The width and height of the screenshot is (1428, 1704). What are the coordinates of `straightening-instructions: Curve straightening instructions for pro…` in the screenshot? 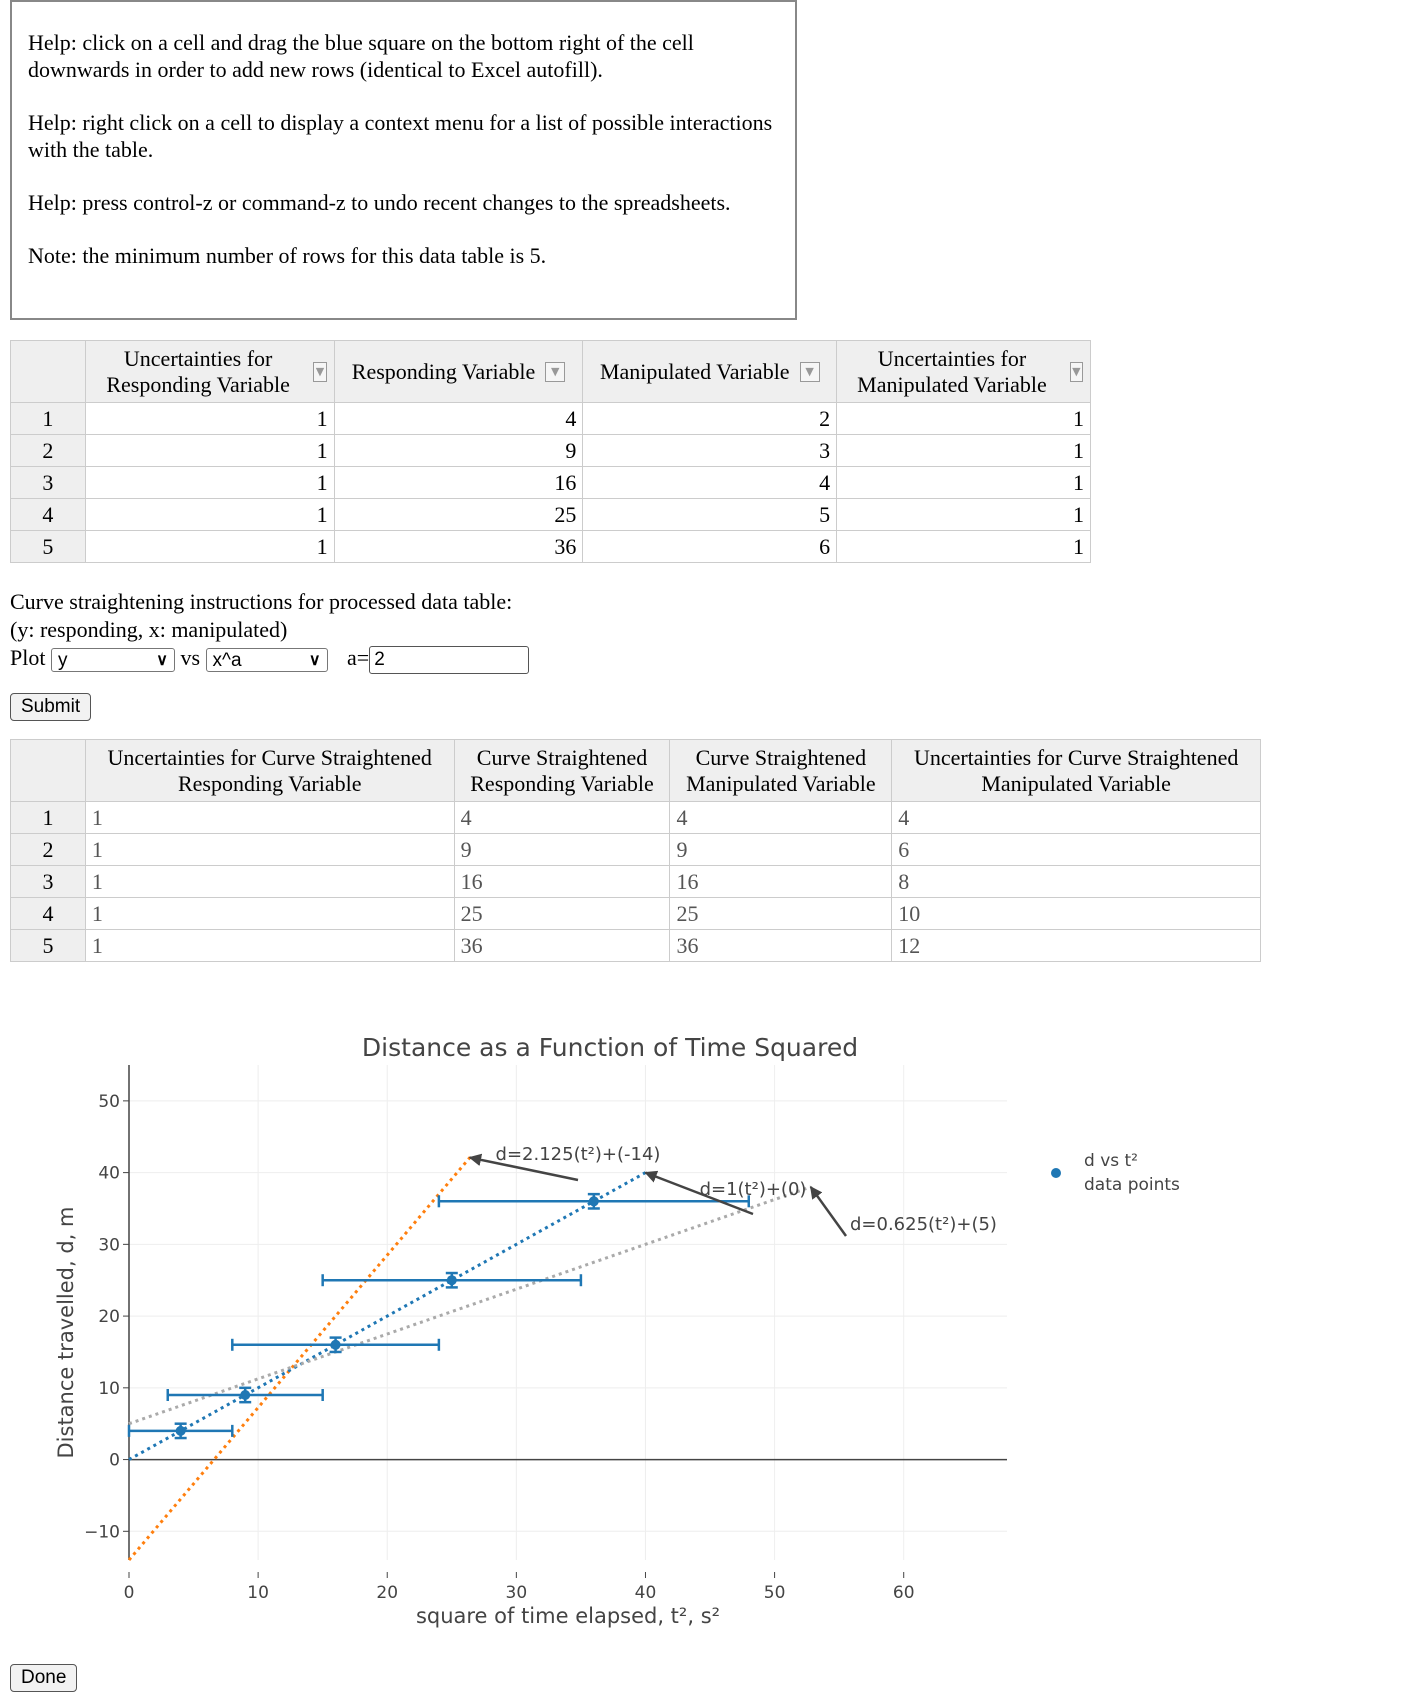 It's located at (261, 601).